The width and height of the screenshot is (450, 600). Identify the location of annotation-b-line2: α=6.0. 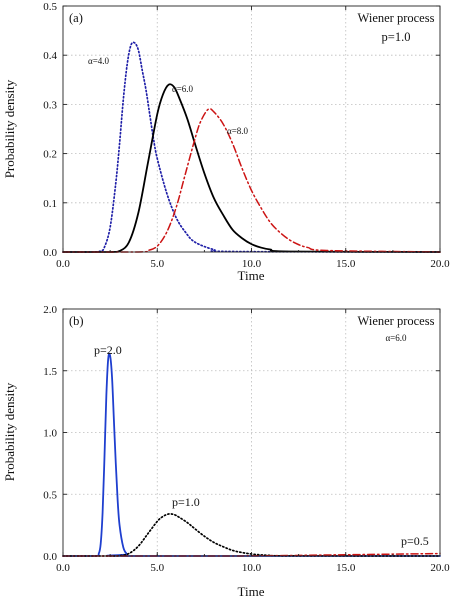
(396, 338).